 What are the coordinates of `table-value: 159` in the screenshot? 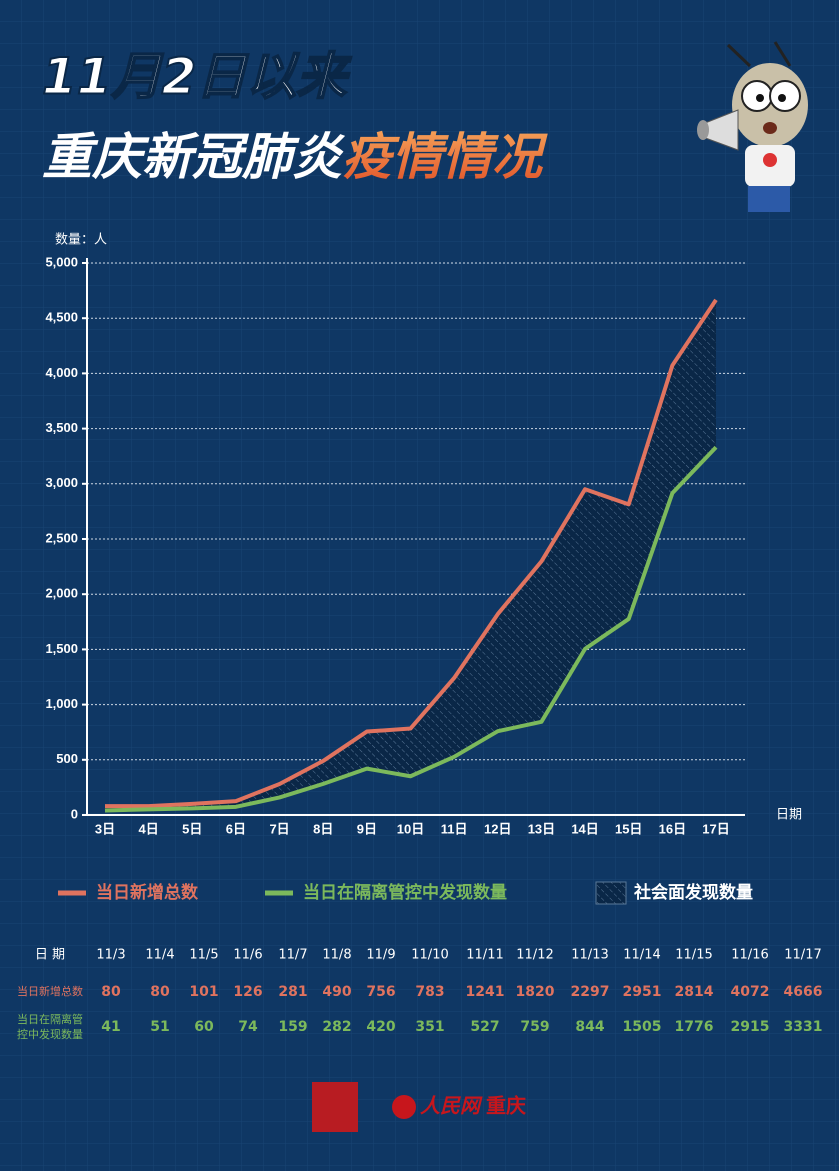 It's located at (292, 1027).